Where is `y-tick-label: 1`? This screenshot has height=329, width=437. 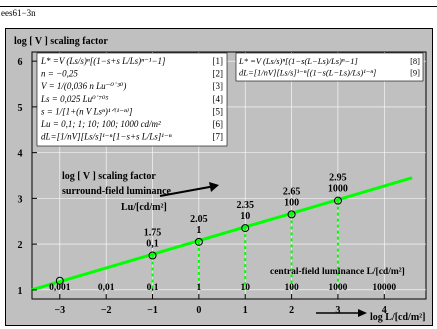 y-tick-label: 1 is located at coordinates (20, 291).